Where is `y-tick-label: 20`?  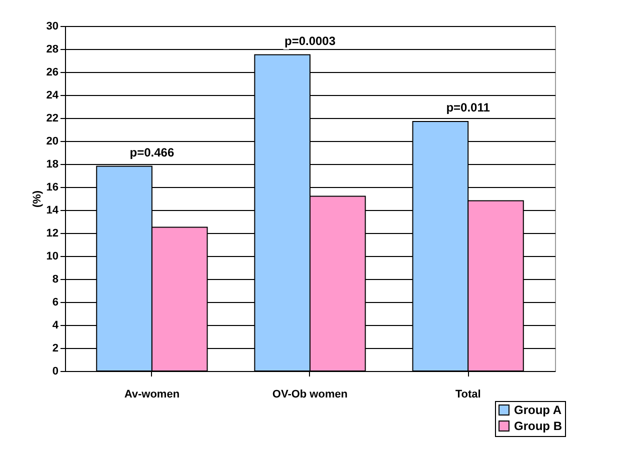
y-tick-label: 20 is located at coordinates (52, 142).